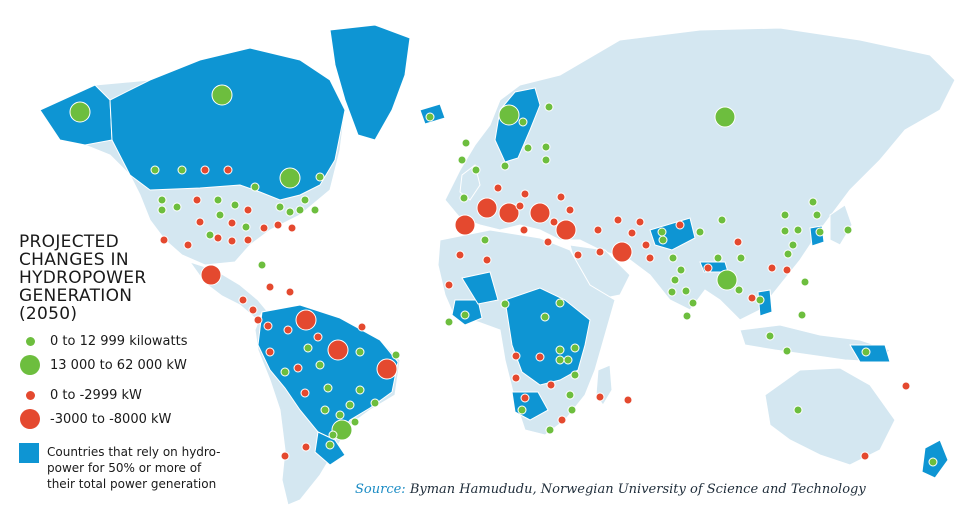 The width and height of the screenshot is (958, 523). I want to click on legend-title-line: CHANGES IN, so click(74, 260).